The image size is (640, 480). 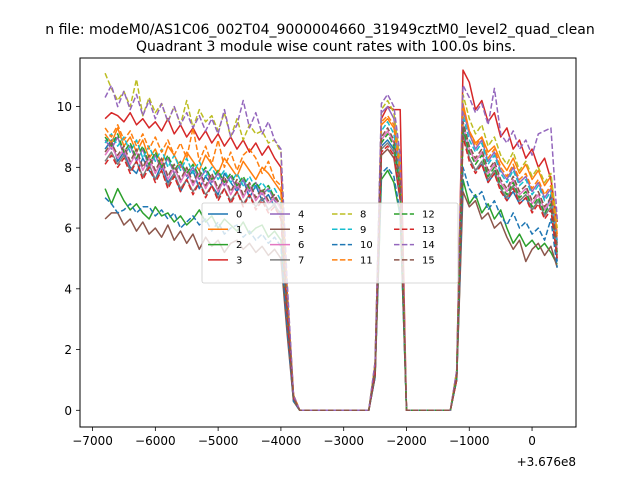 I want to click on y-axis: 0 2 4 6 8 10, so click(x=68, y=259).